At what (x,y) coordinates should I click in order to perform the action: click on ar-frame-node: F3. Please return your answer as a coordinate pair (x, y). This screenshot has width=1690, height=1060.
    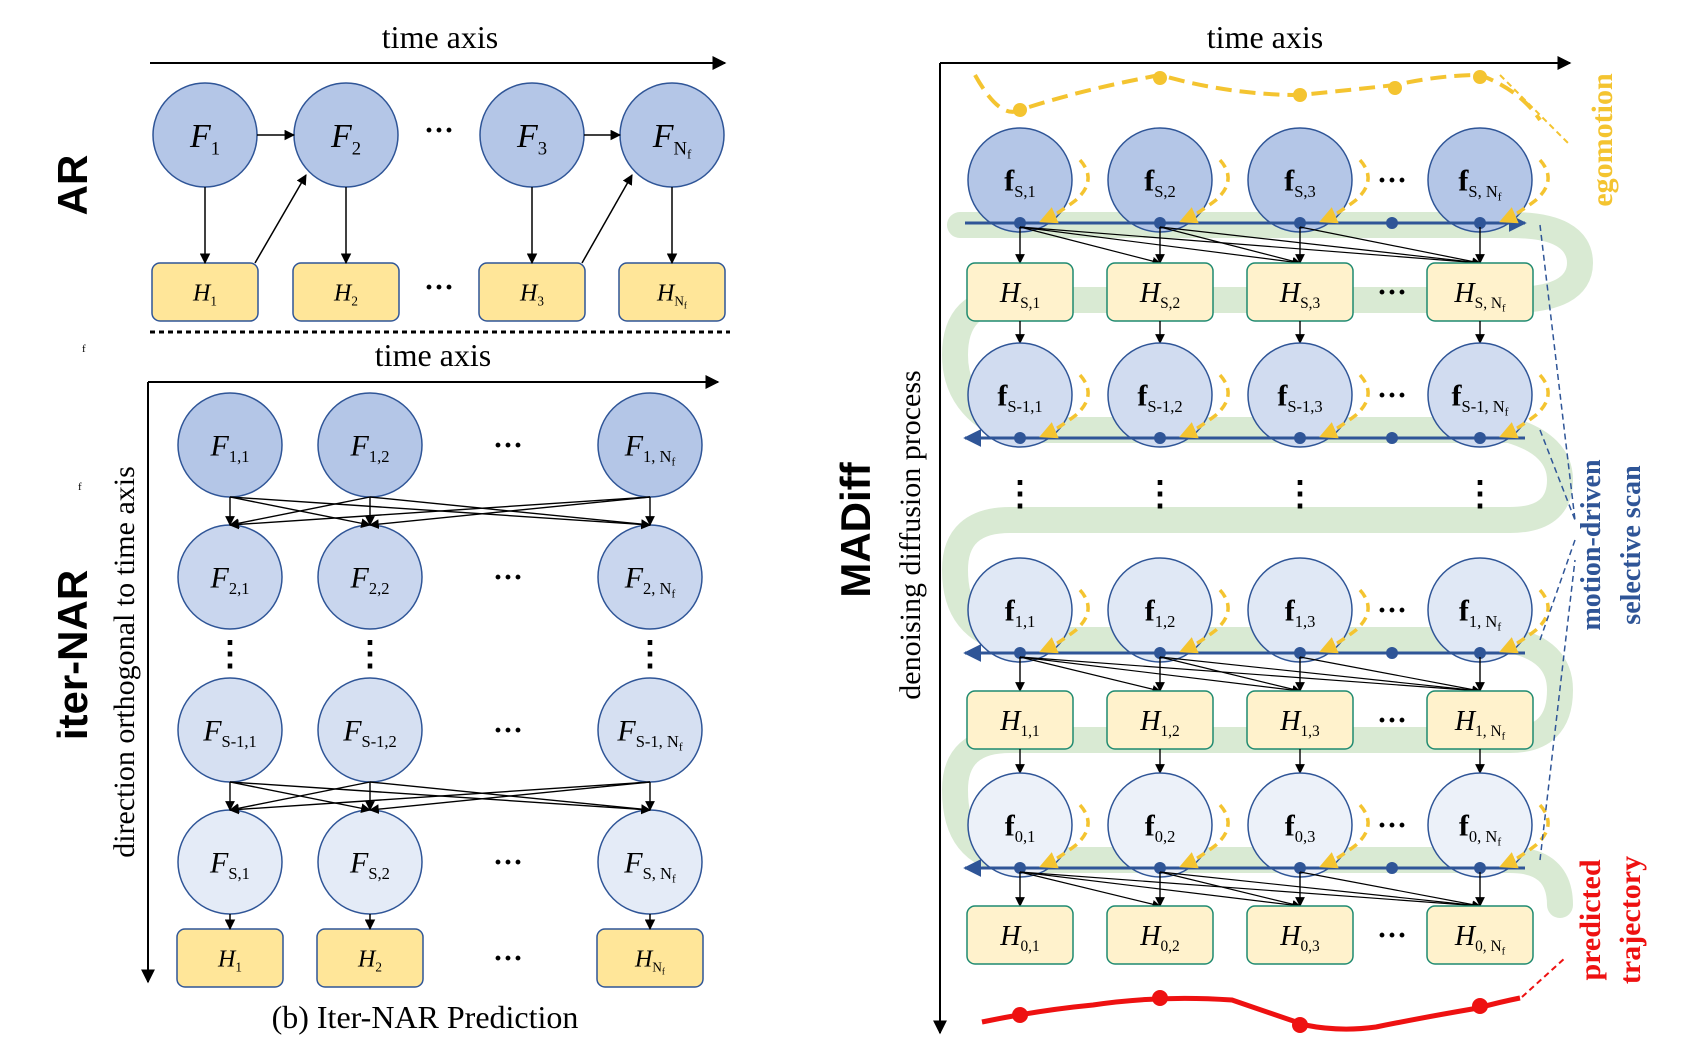
    Looking at the image, I should click on (532, 135).